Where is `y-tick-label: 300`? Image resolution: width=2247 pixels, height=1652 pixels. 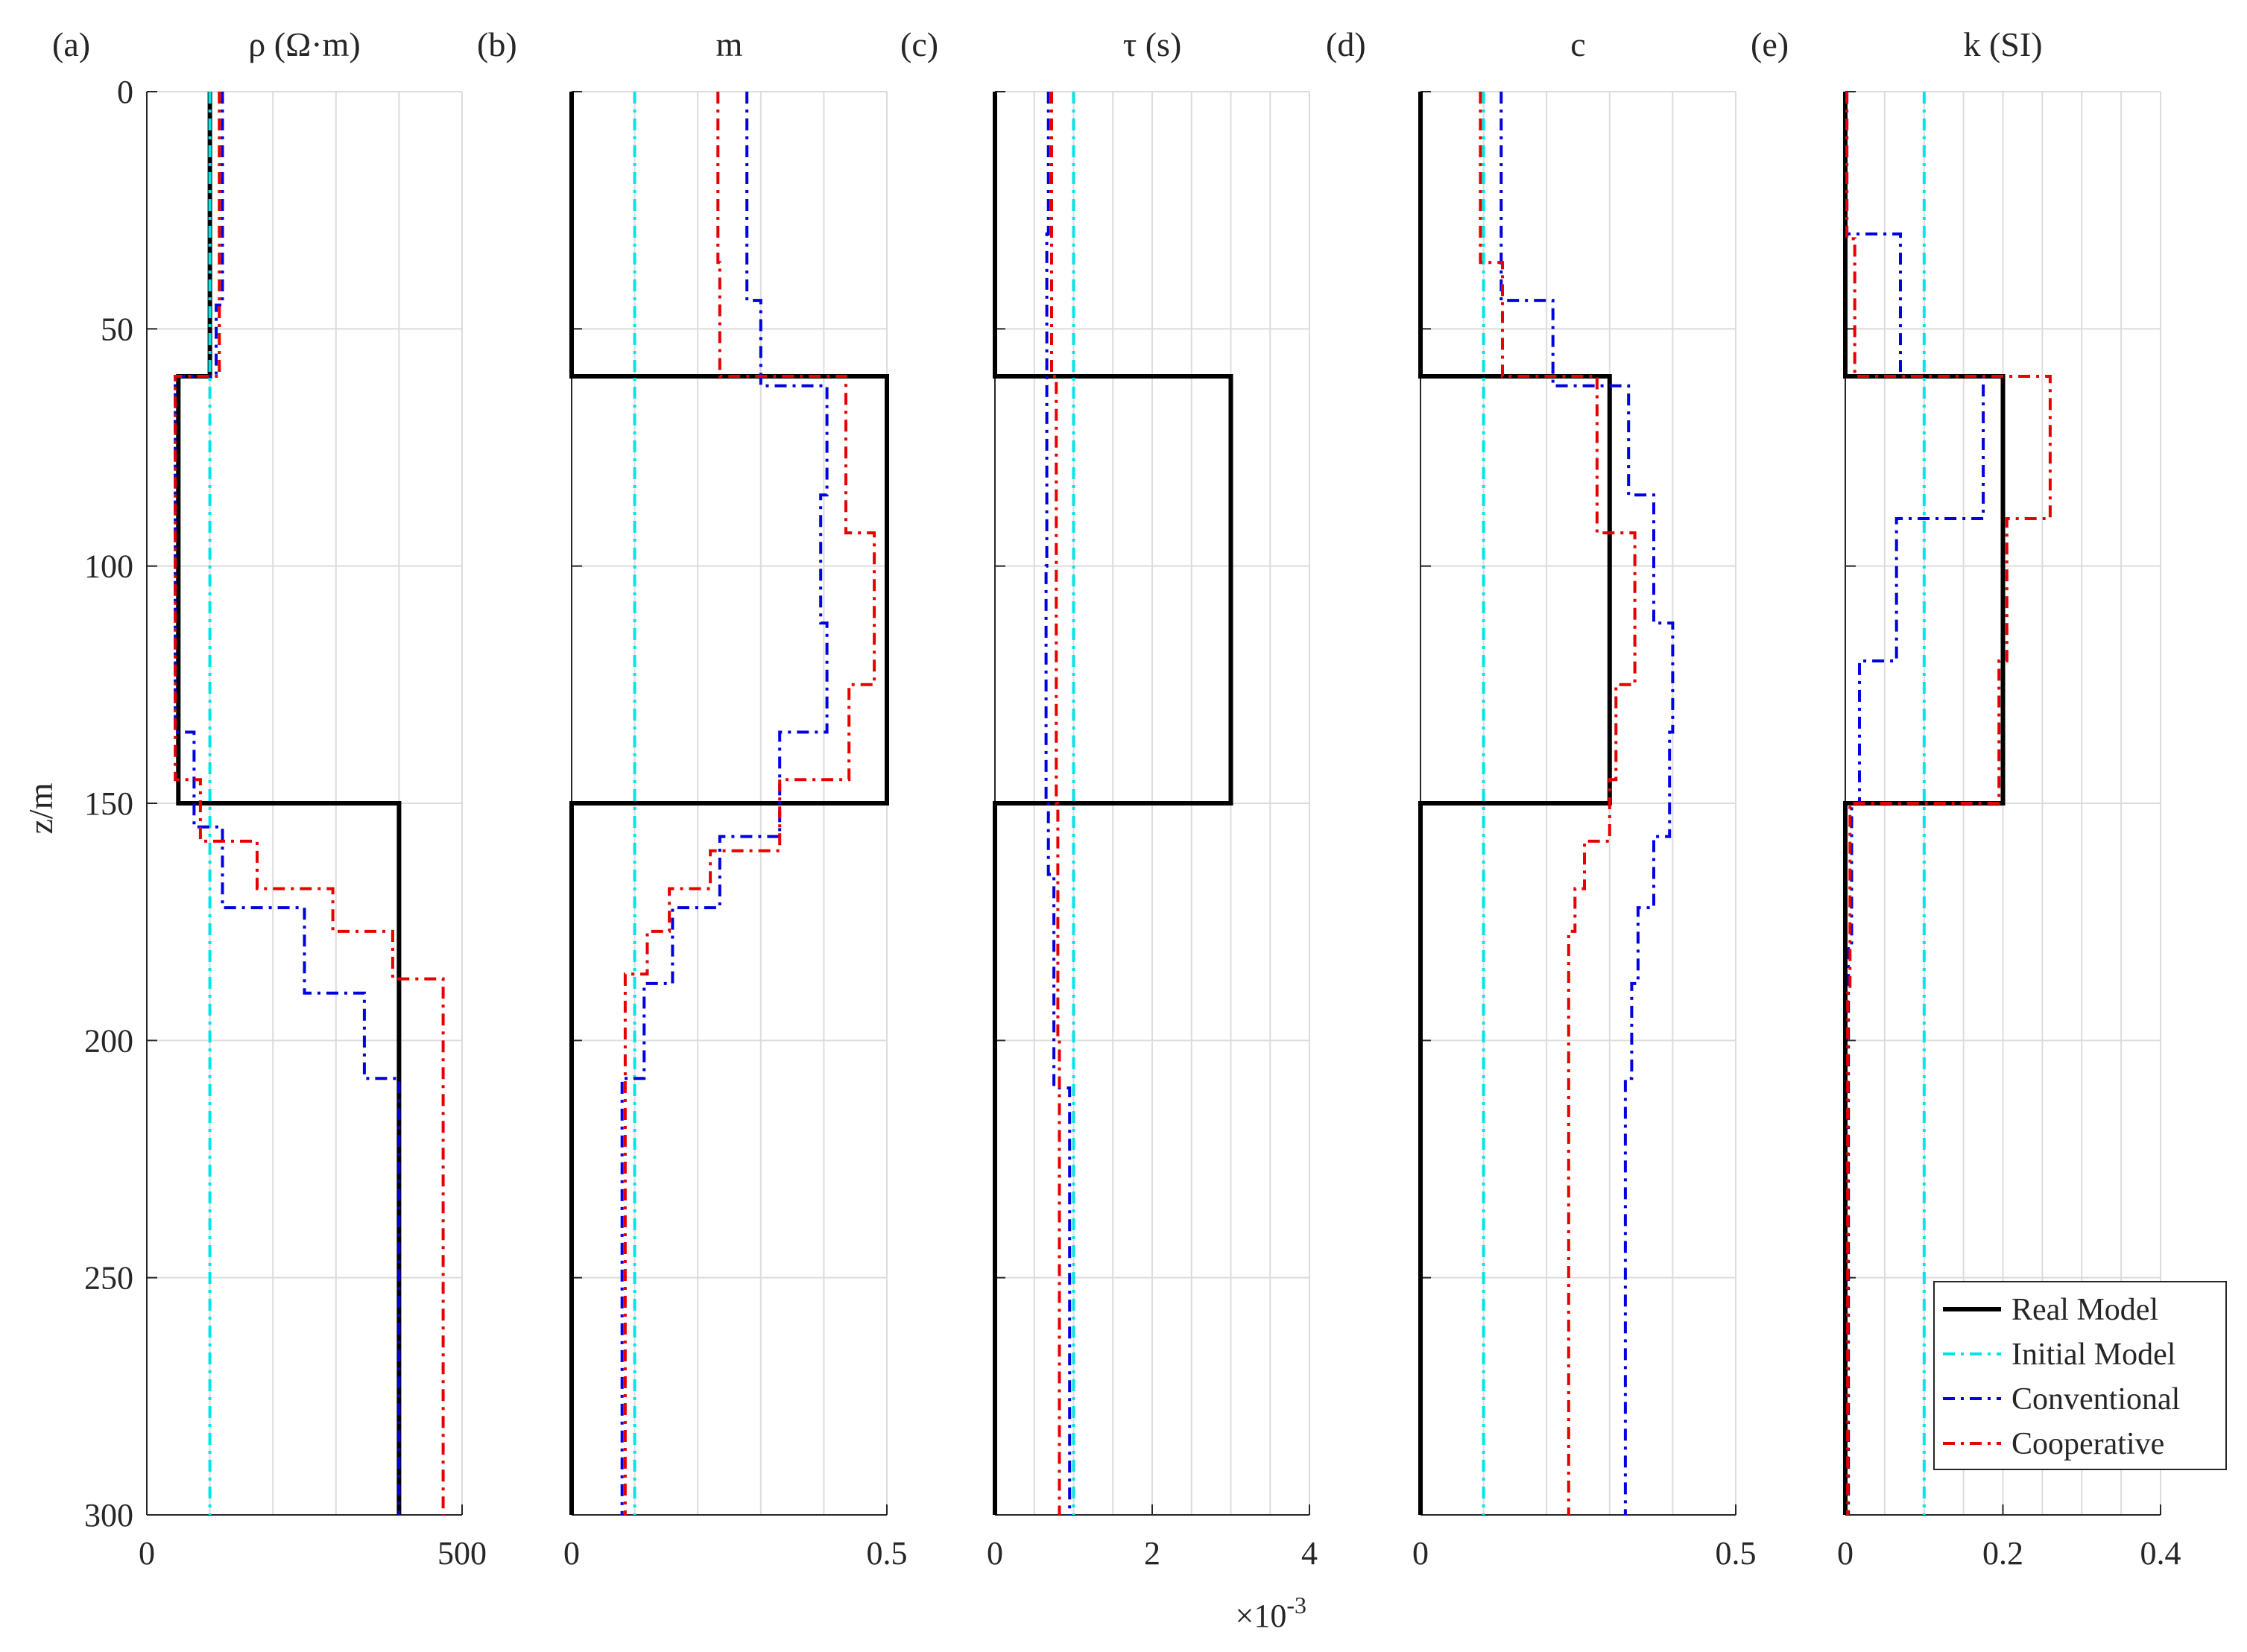
y-tick-label: 300 is located at coordinates (109, 1515).